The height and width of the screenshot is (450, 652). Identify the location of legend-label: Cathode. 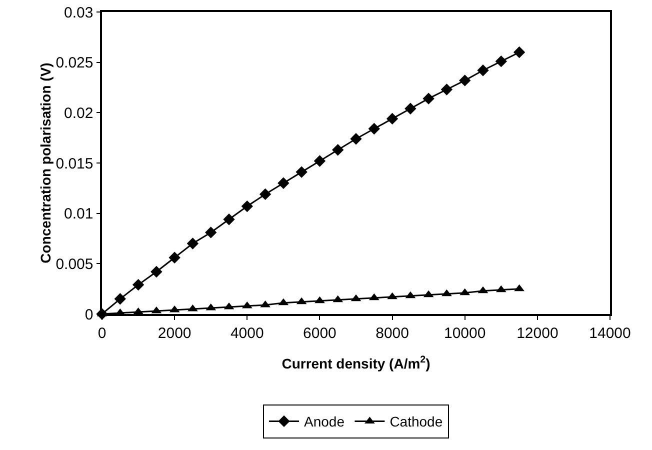
(416, 422).